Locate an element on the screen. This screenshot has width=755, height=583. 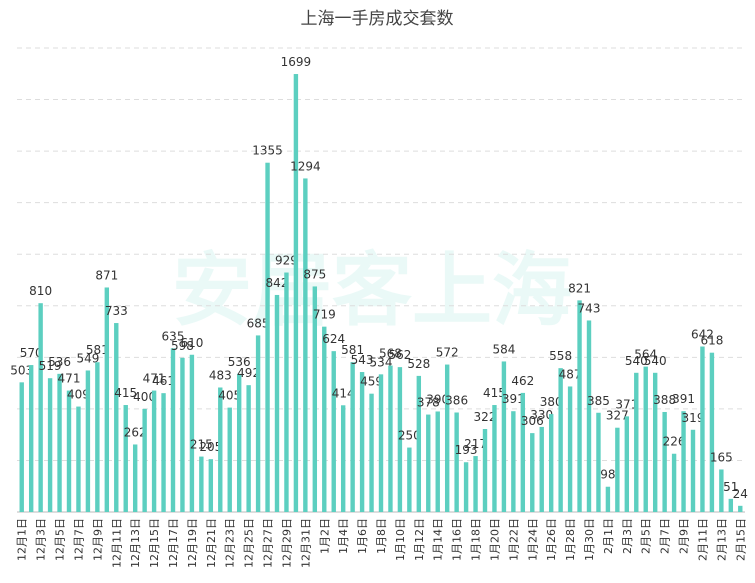
data-label: 391 is located at coordinates (513, 399).